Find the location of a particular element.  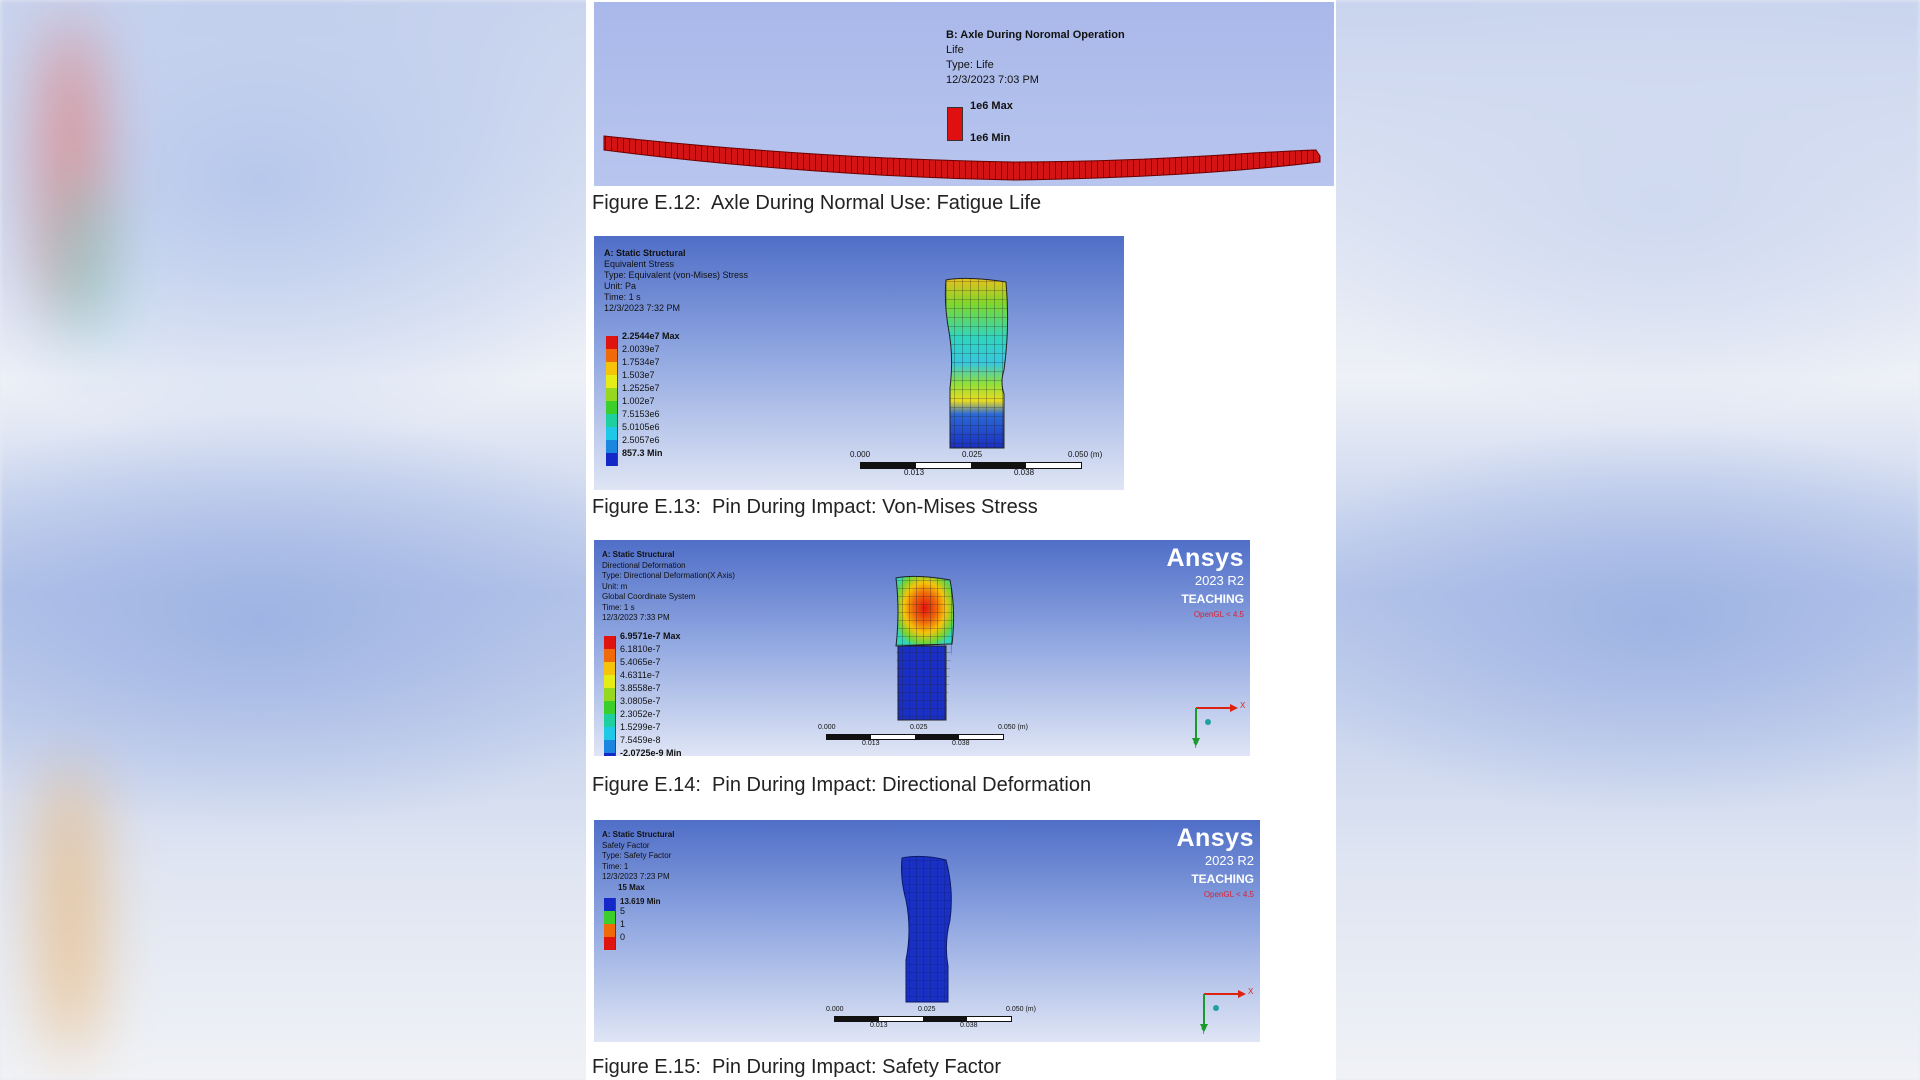

axis-x-label: X is located at coordinates (1243, 705).